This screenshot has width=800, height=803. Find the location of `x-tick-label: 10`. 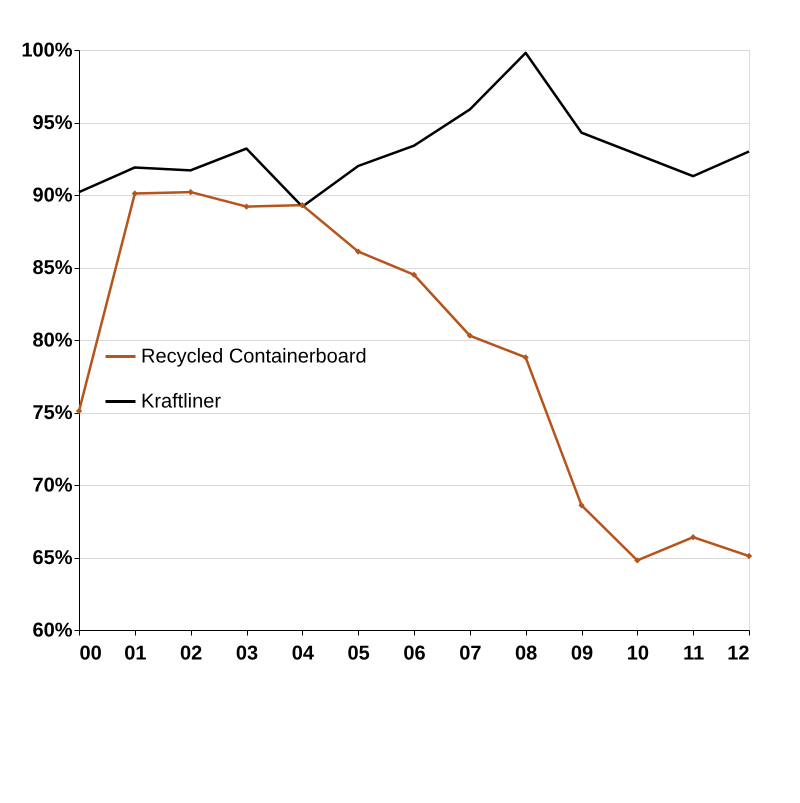

x-tick-label: 10 is located at coordinates (637, 653).